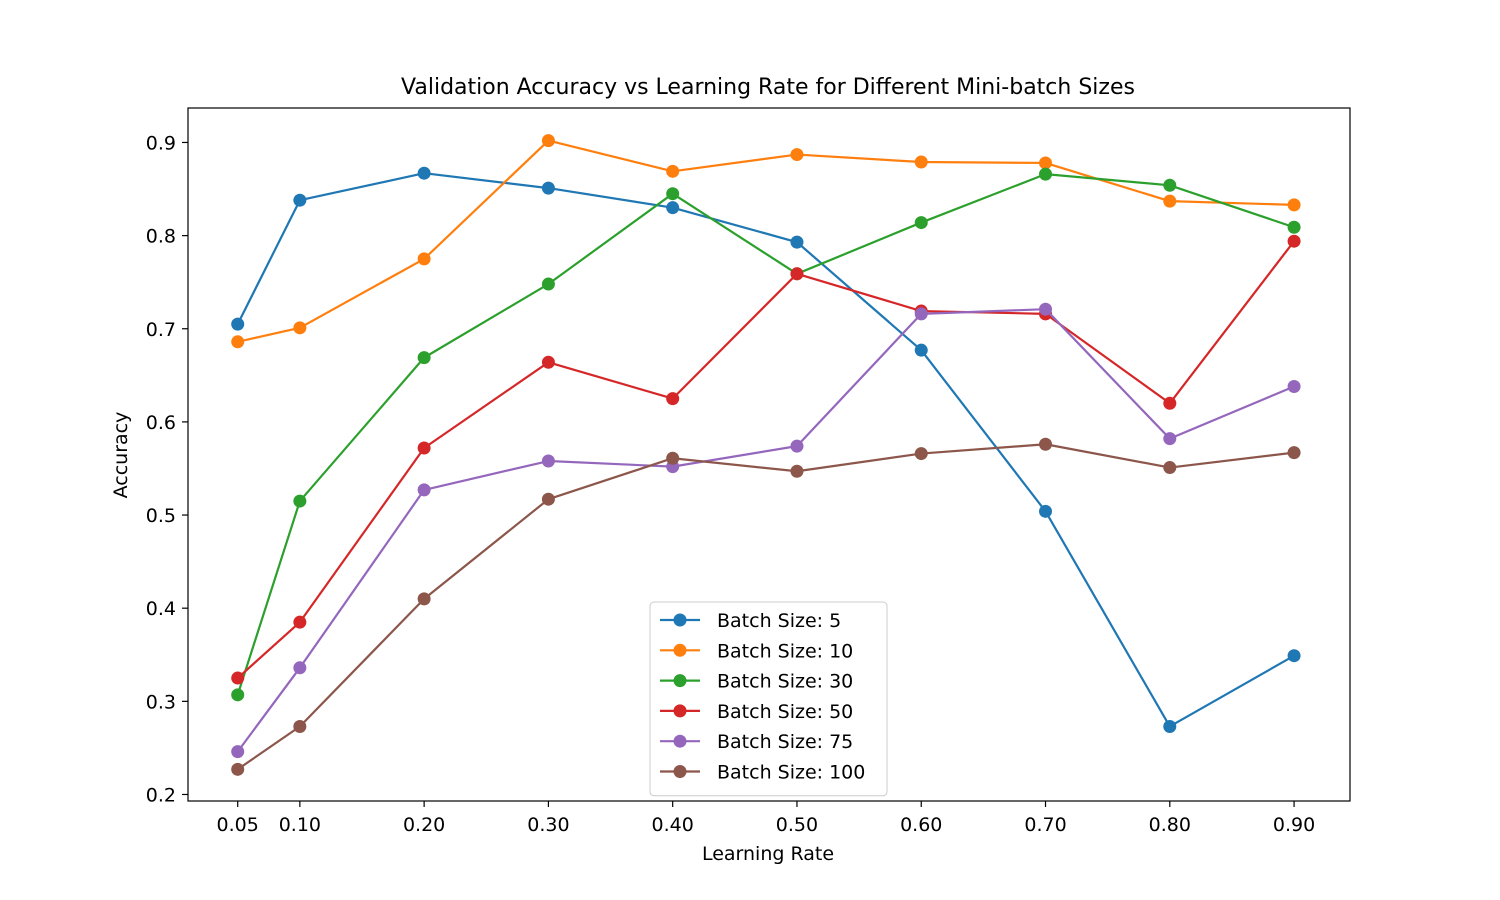  I want to click on legend-label: Batch Size: 75, so click(785, 742).